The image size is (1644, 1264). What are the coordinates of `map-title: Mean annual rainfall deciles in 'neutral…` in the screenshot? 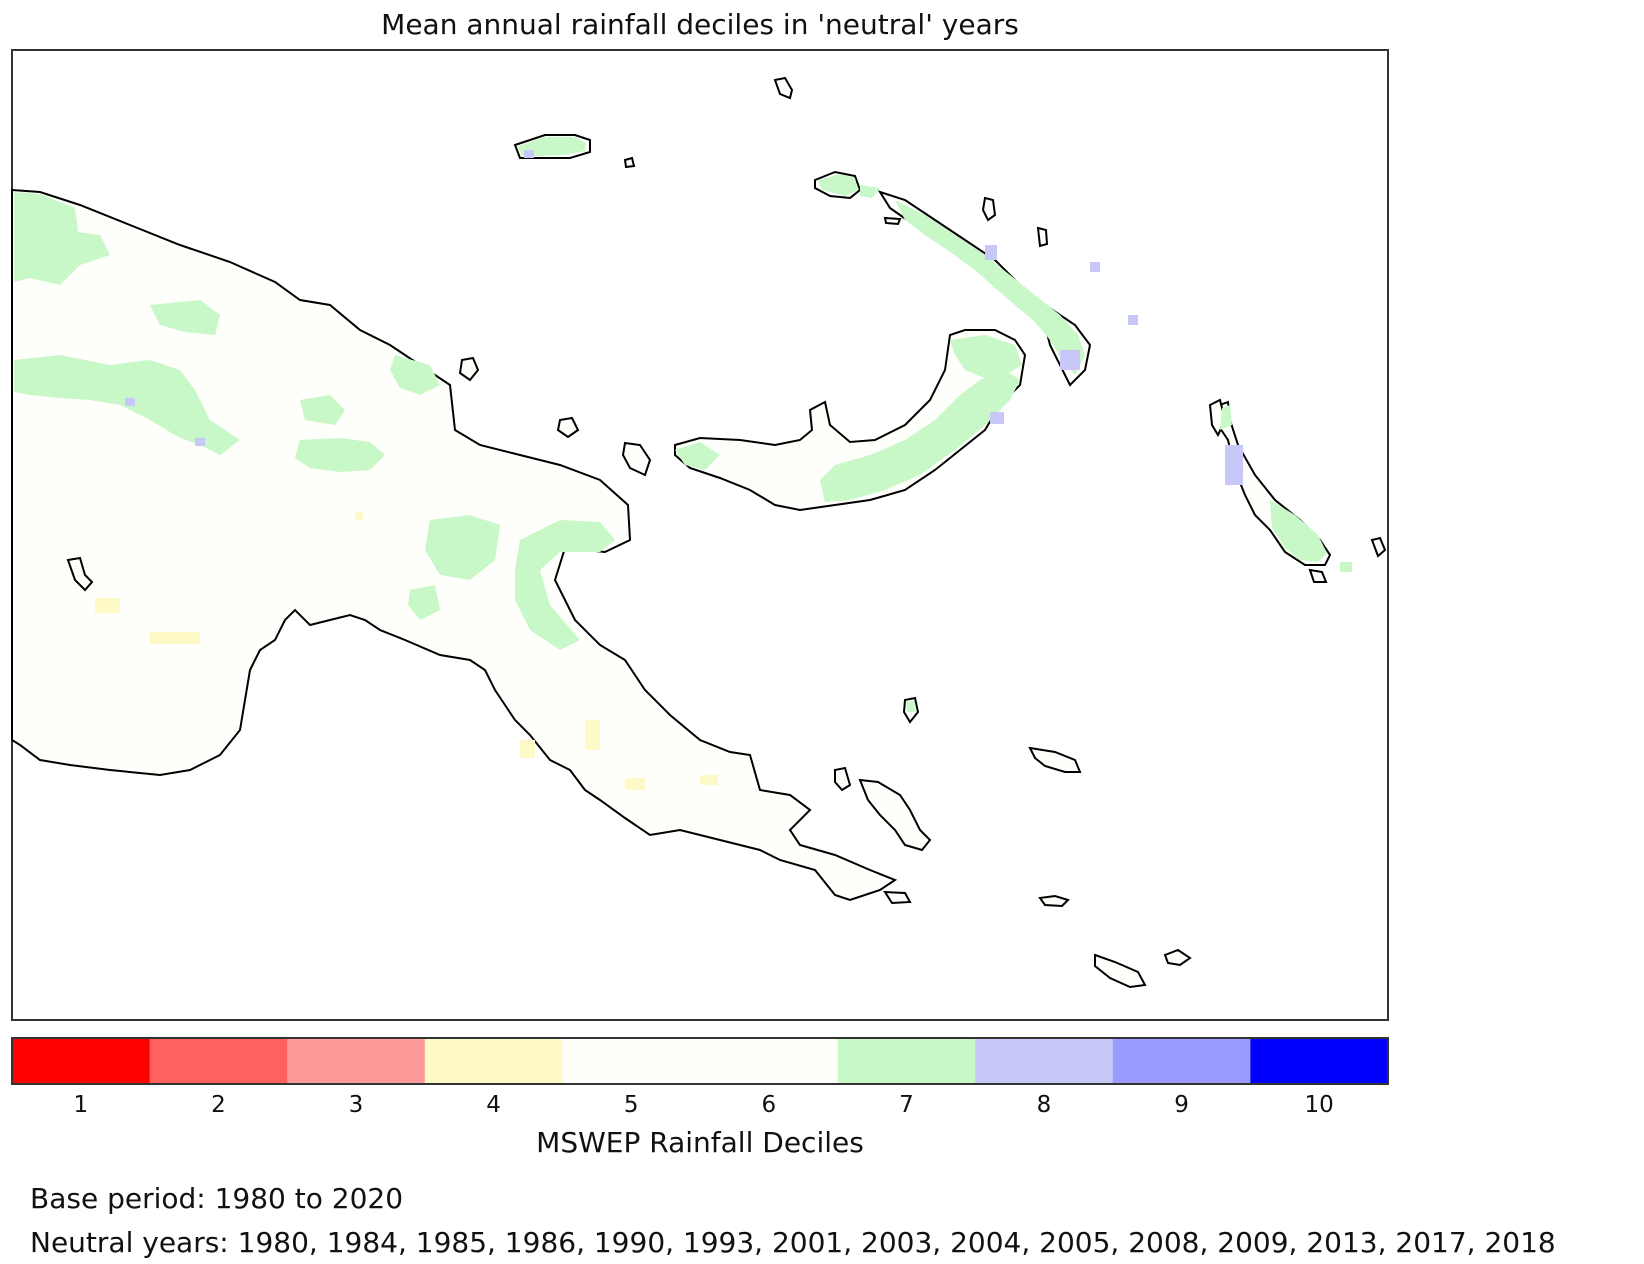 It's located at (700, 24).